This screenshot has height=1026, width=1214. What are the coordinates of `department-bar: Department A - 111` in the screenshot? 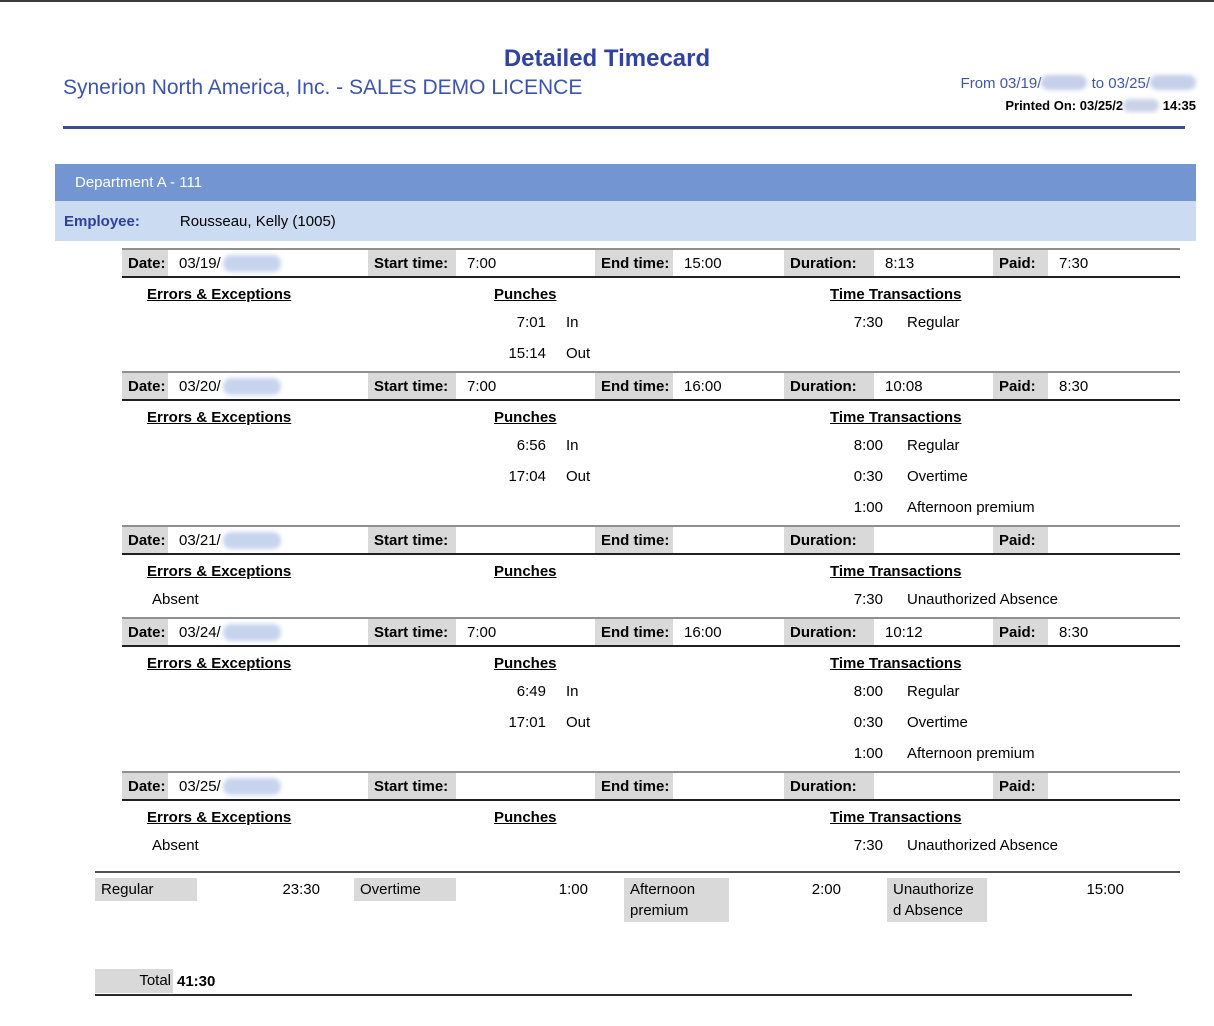 It's located at (625, 182).